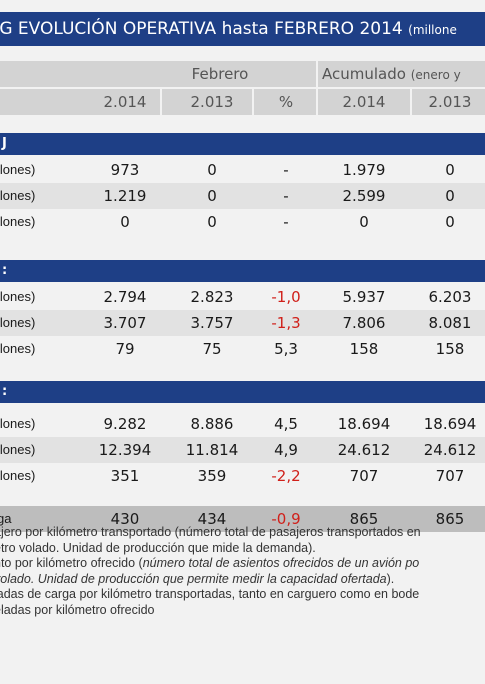 This screenshot has width=485, height=684. Describe the element at coordinates (212, 424) in the screenshot. I see `cell-feb-2013: 8.886` at that location.